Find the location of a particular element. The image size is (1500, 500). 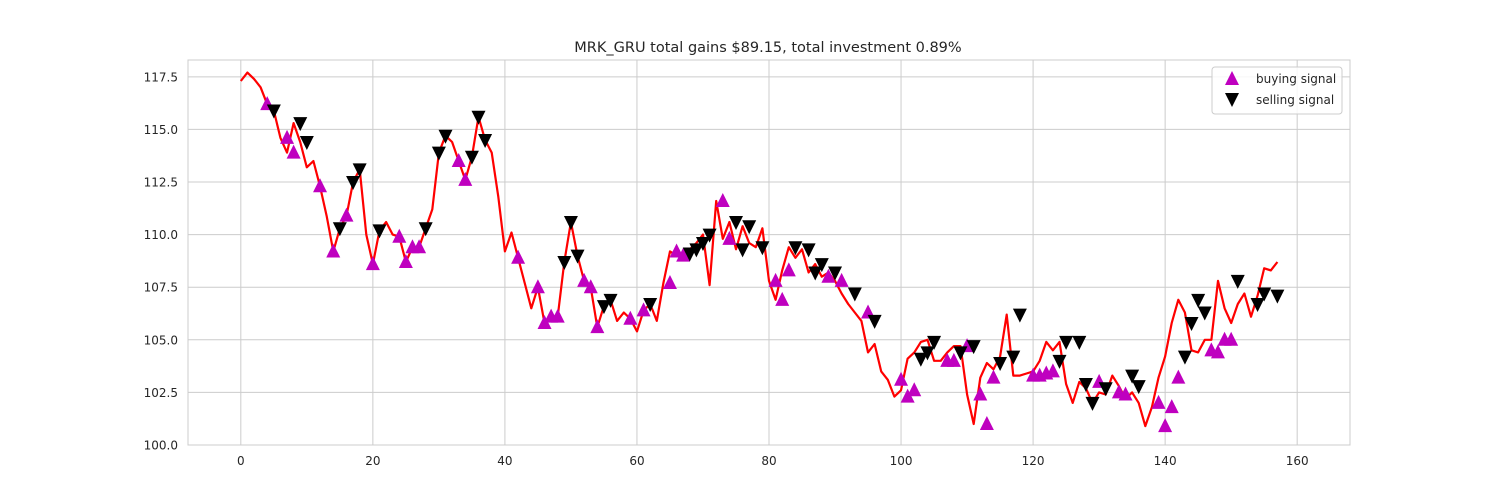

legend-buy-label: buying signal is located at coordinates (1296, 79).